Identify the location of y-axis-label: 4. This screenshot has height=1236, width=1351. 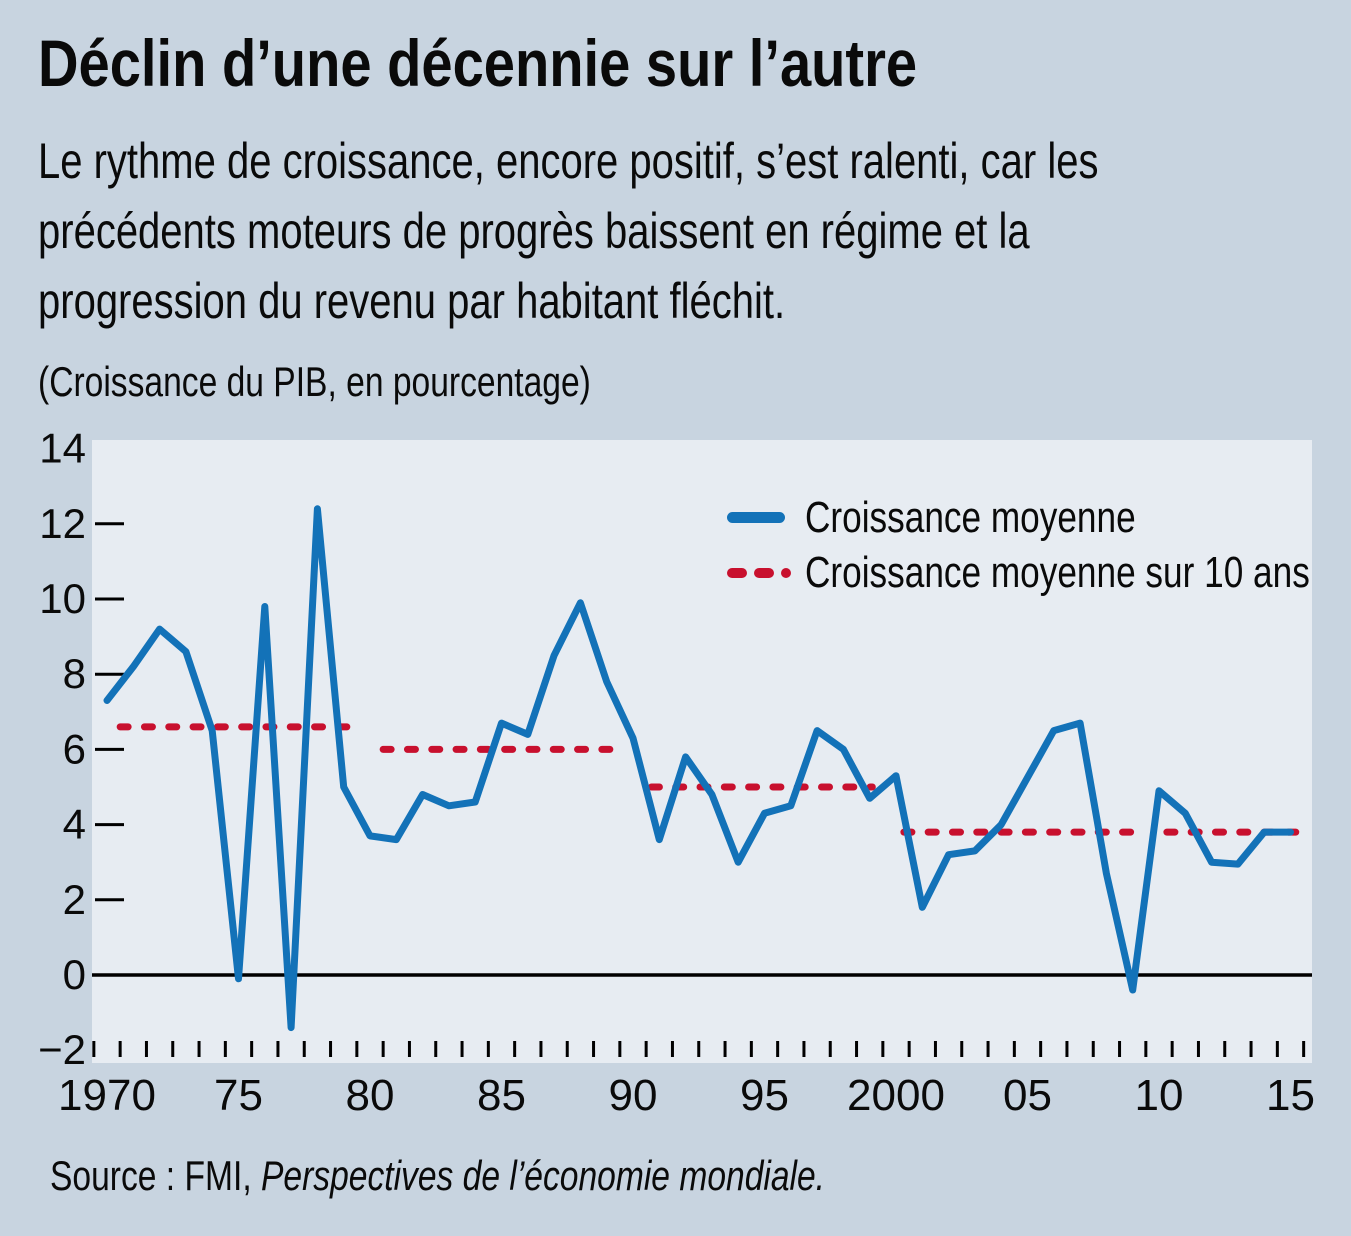
(74, 824).